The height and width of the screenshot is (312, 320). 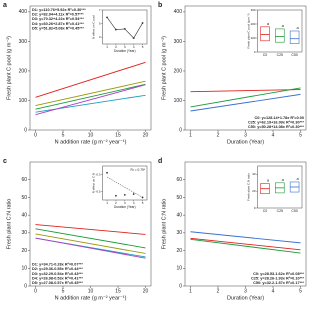 I want to click on legend-entry: D4: y=26.98-0.53x R²=0.41***, so click(x=57, y=278).